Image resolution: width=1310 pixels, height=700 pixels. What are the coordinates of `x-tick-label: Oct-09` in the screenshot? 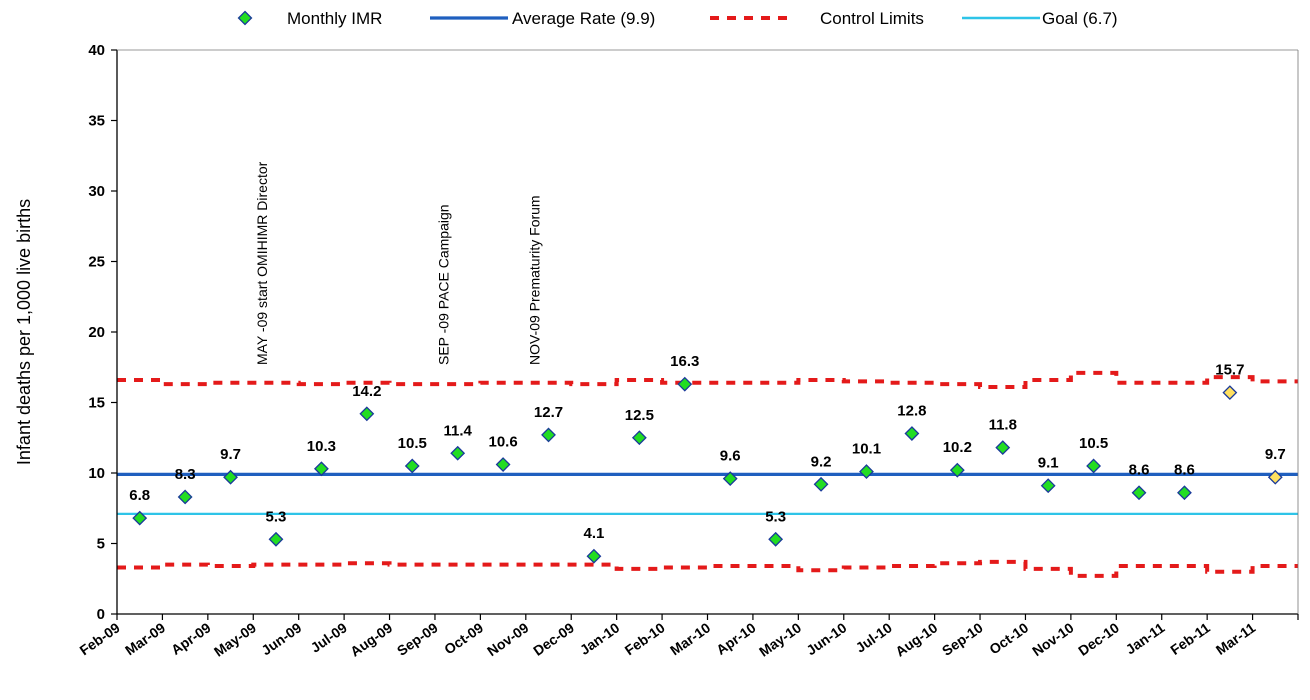 It's located at (463, 638).